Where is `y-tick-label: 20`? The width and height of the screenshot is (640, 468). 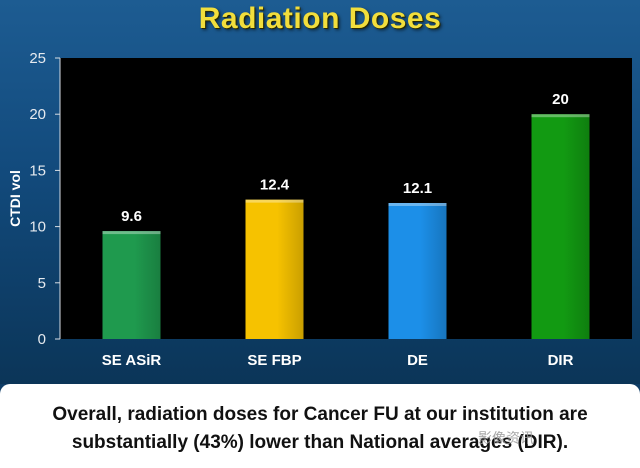
y-tick-label: 20 is located at coordinates (37, 114).